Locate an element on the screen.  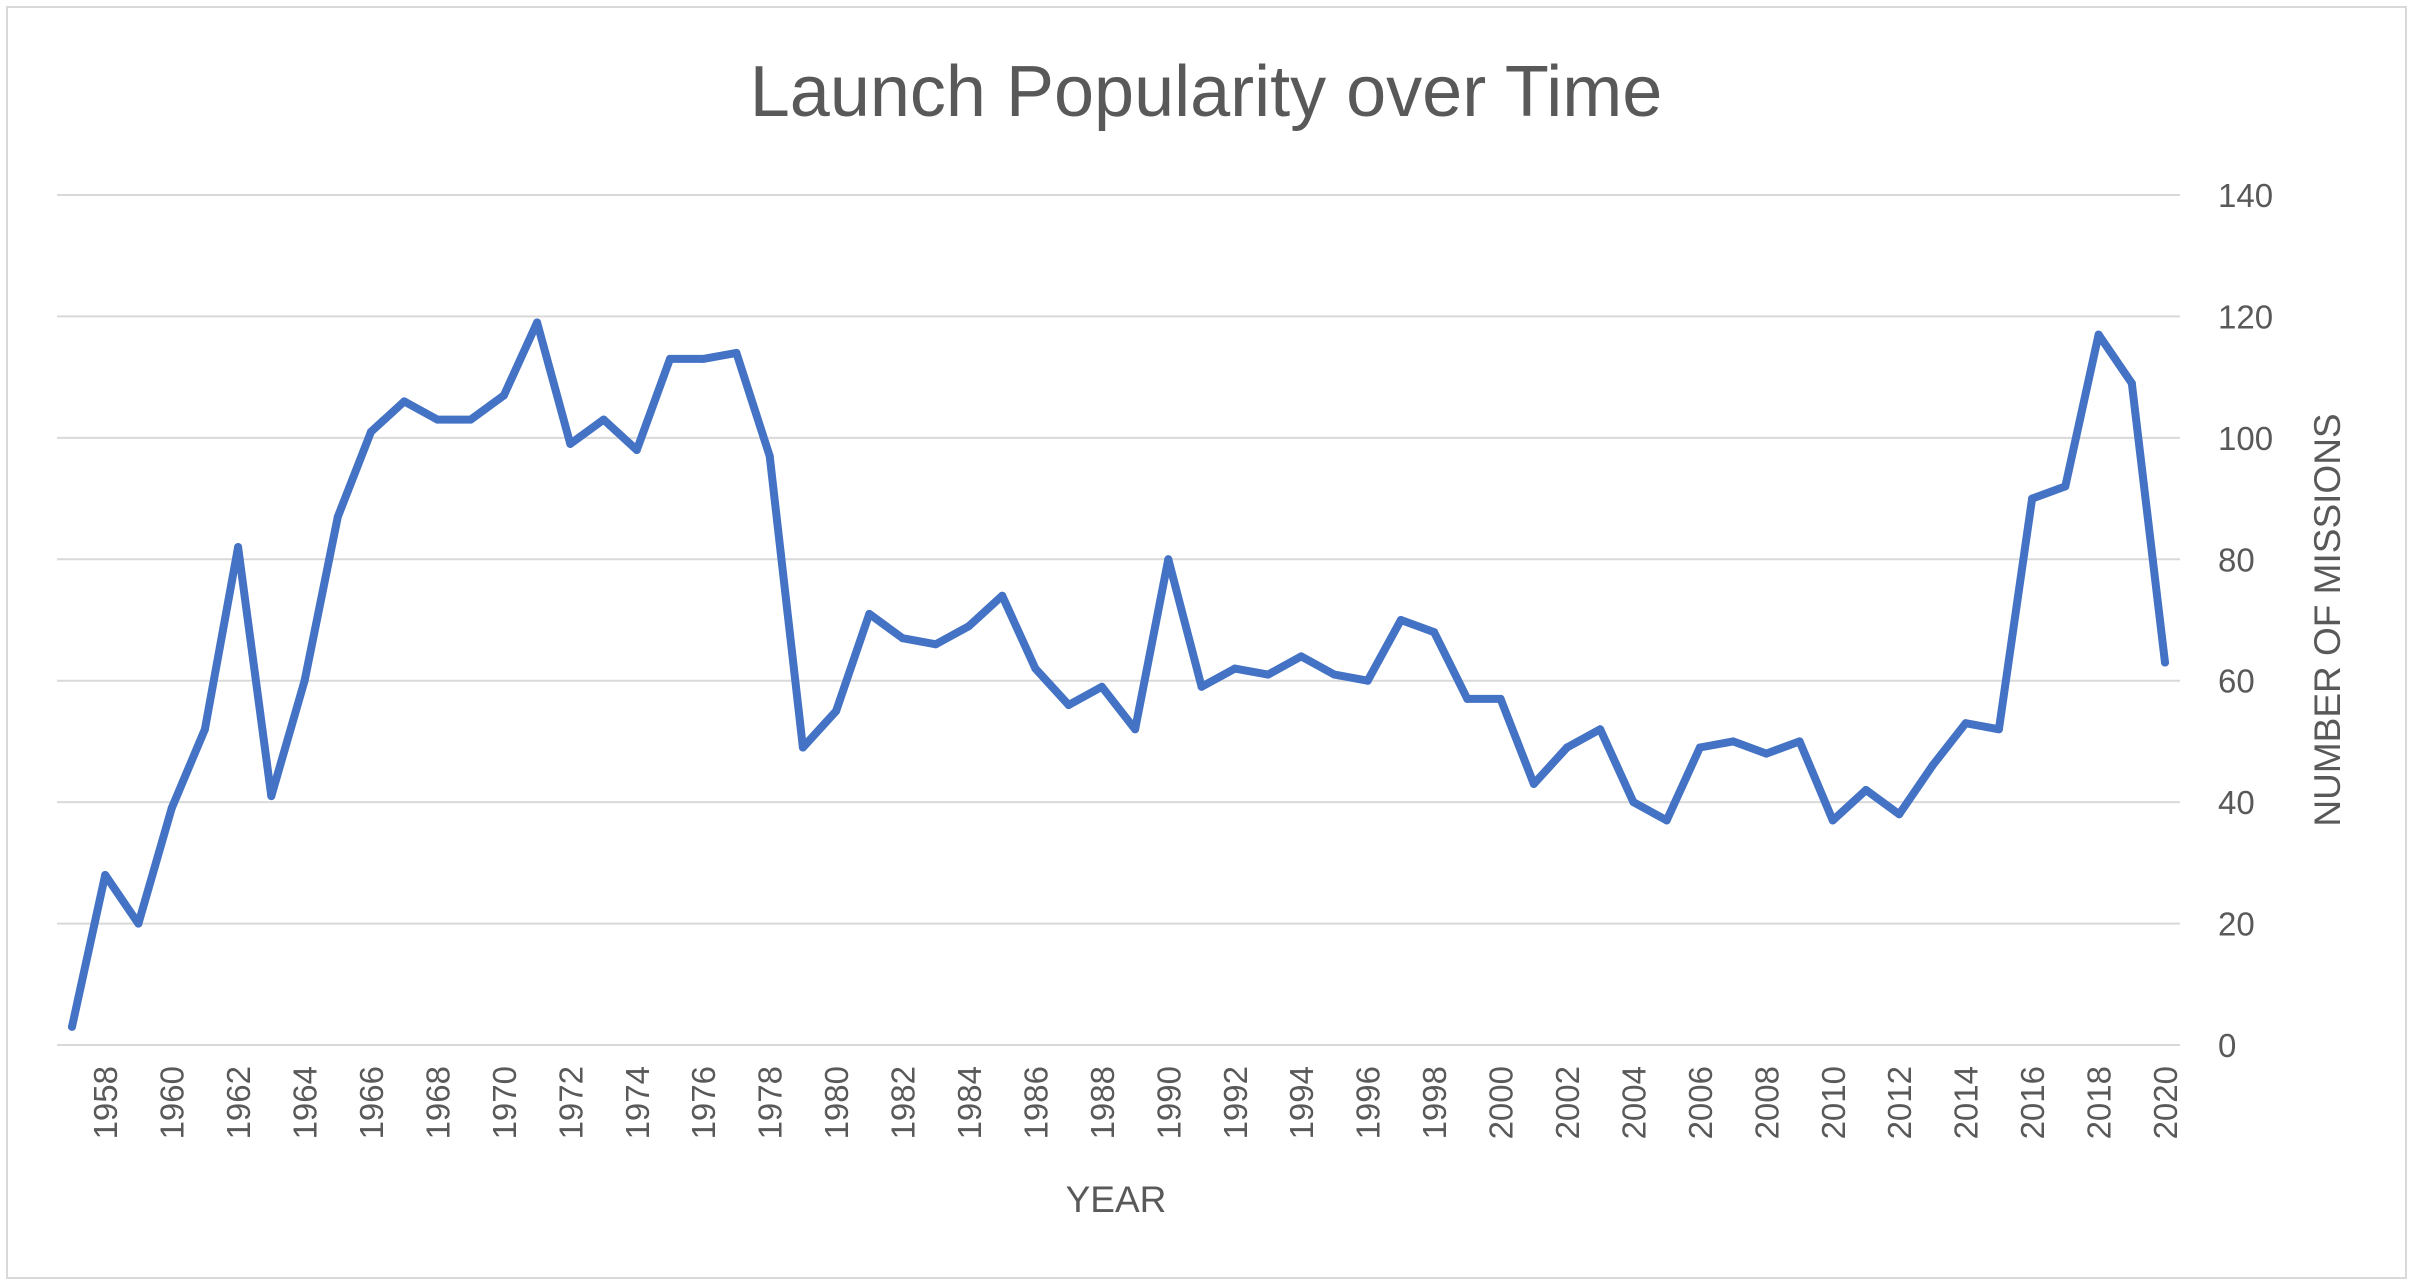
x-tick-label: 2016 is located at coordinates (2032, 1102).